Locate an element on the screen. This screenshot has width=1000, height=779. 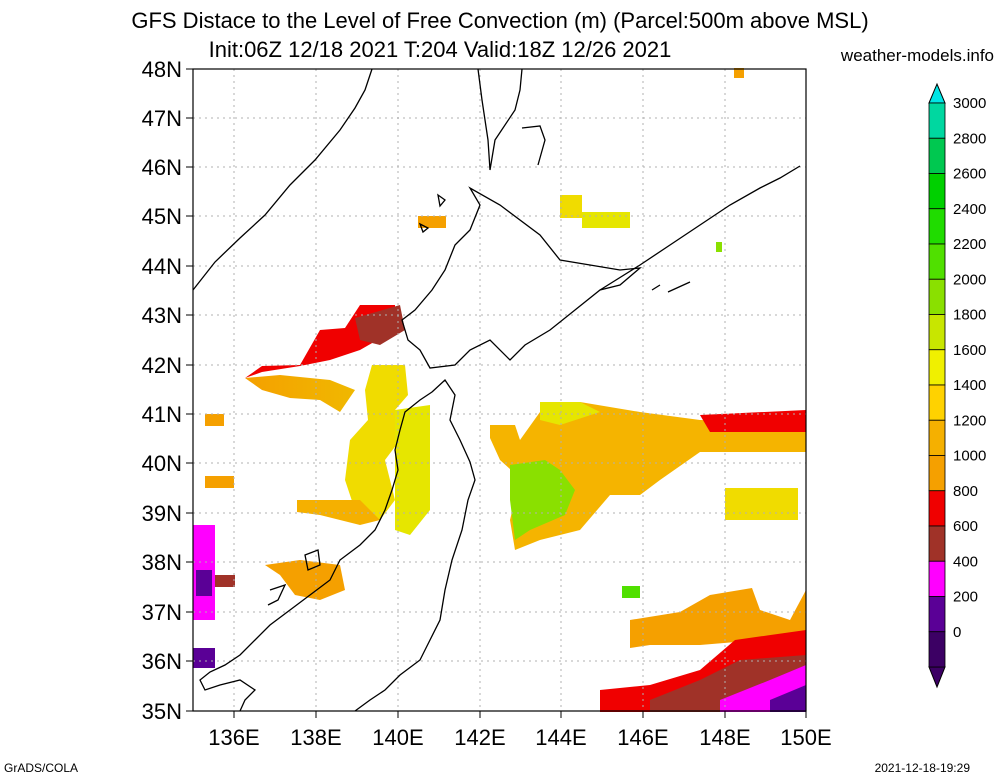
colorbar-label: 200 is located at coordinates (965, 597).